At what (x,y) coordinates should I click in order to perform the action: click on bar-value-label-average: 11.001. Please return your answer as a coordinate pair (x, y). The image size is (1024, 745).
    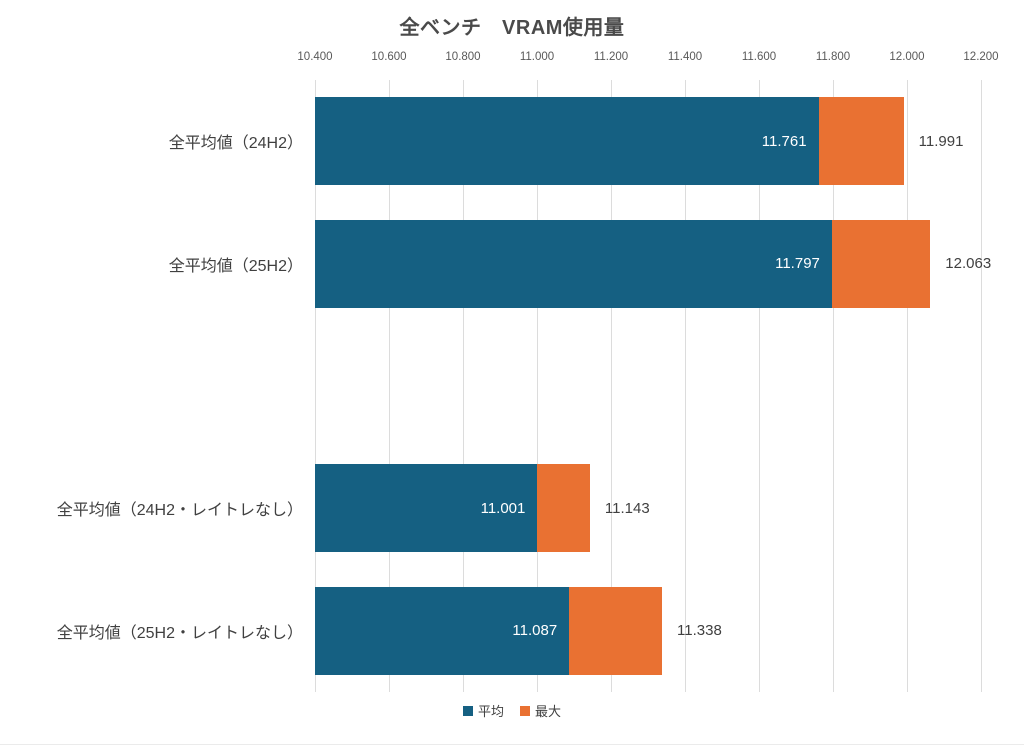
    Looking at the image, I should click on (503, 508).